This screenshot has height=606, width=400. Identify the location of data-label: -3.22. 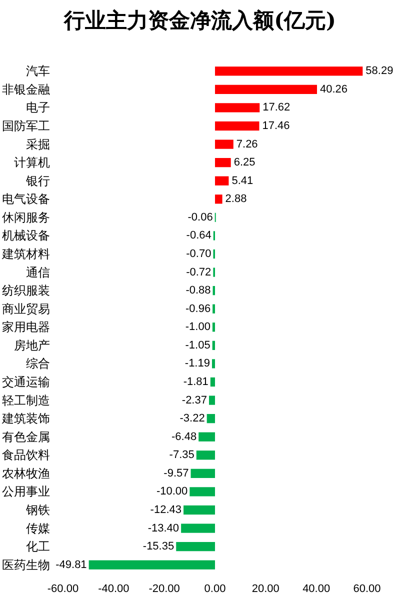
(192, 418).